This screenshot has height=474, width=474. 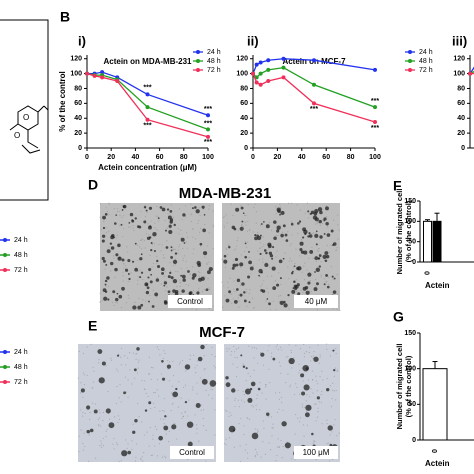 I want to click on y-tick-label: 0, so click(x=246, y=148).